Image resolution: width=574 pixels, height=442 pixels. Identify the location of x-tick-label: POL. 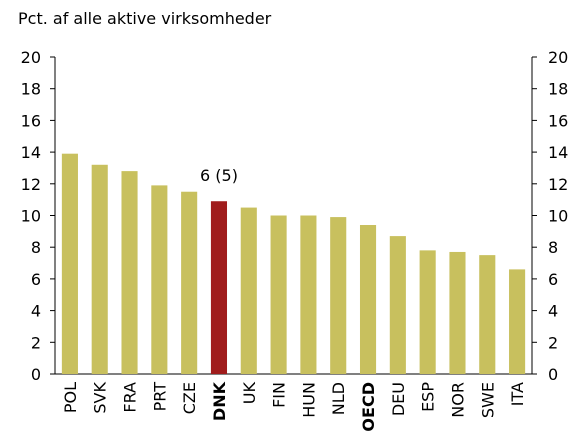
(70, 397).